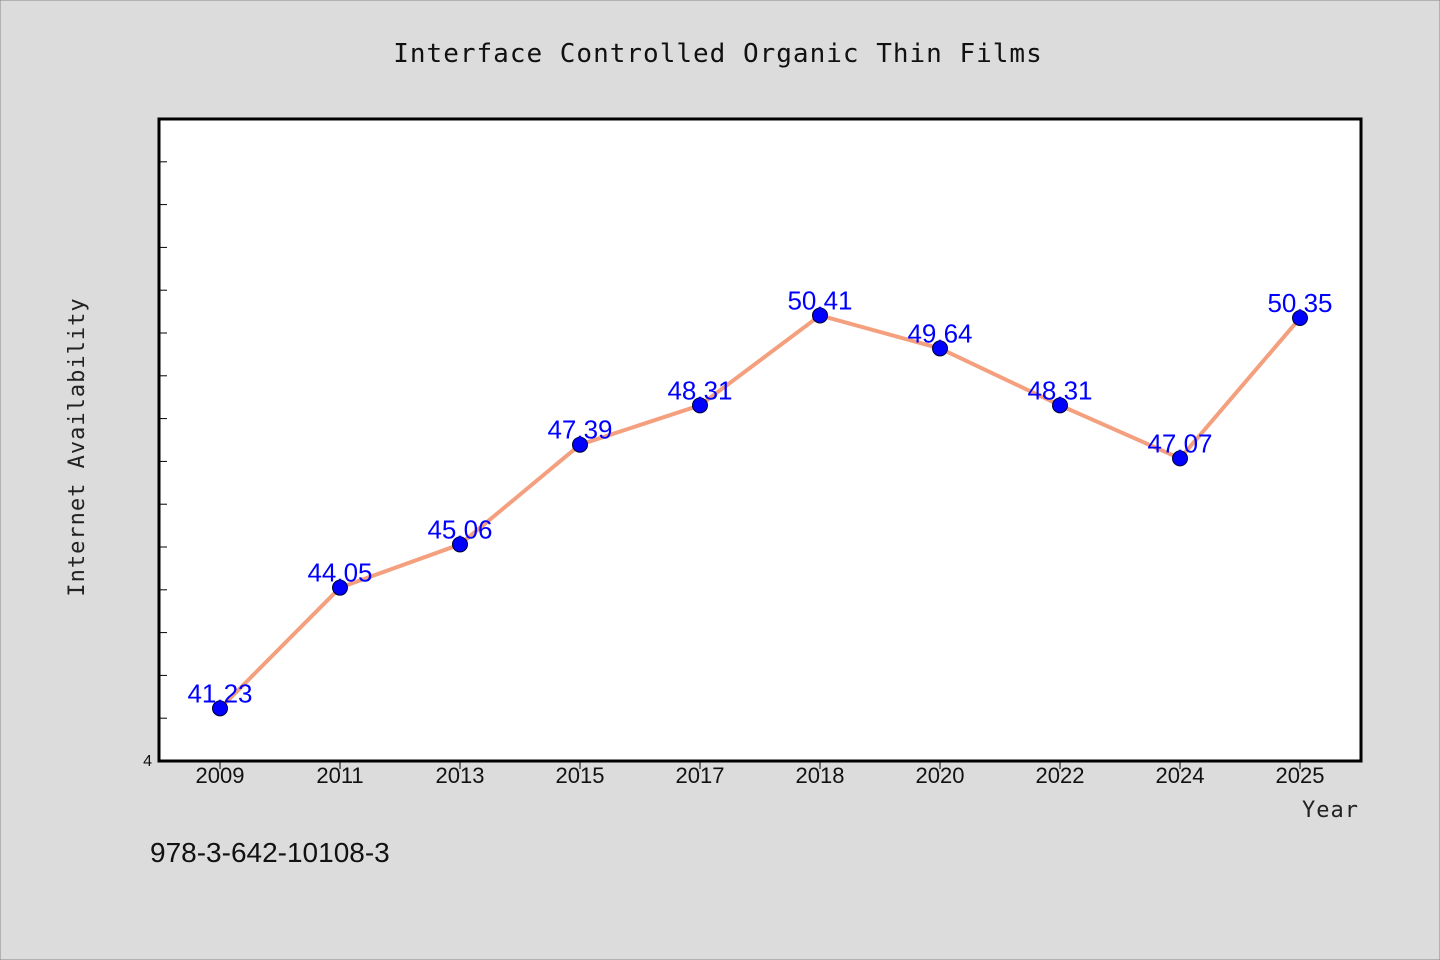  I want to click on x-tick-label: 2011, so click(339, 775).